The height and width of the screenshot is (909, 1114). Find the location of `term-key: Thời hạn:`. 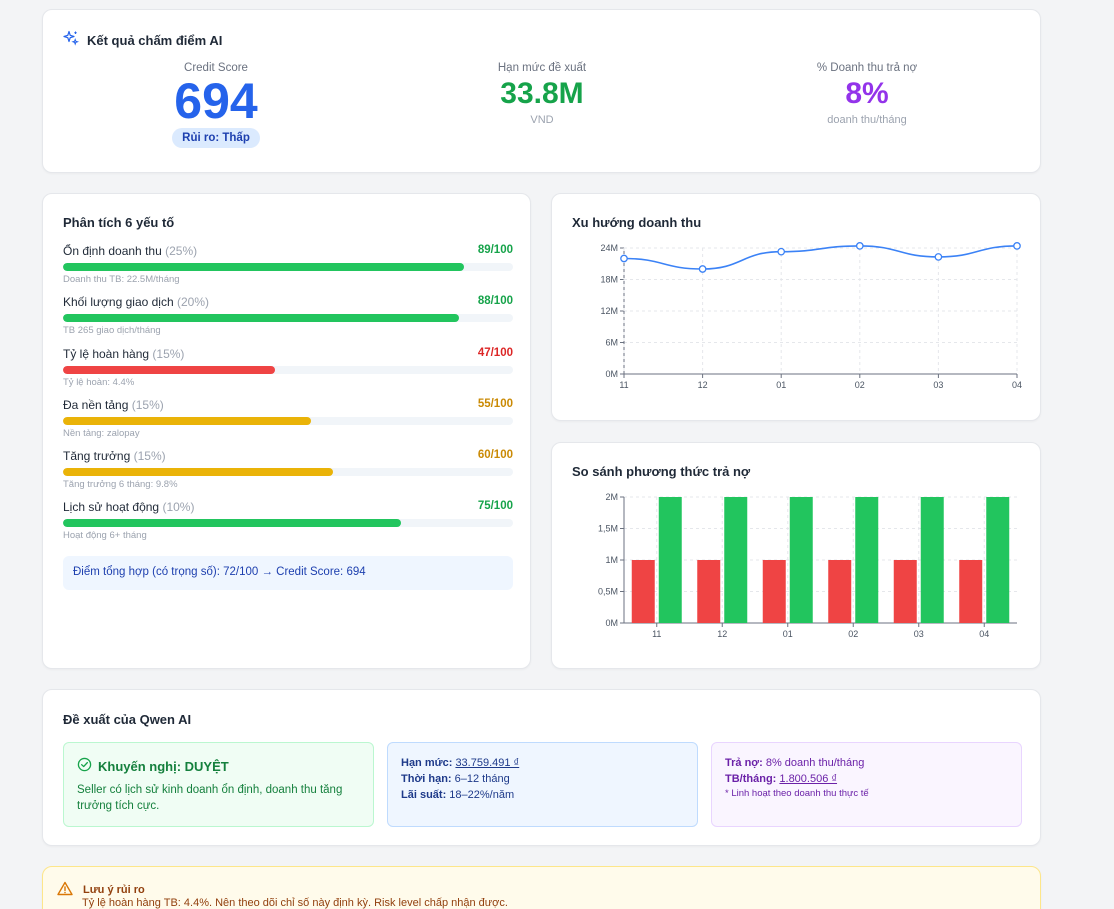

term-key: Thời hạn: is located at coordinates (426, 779).